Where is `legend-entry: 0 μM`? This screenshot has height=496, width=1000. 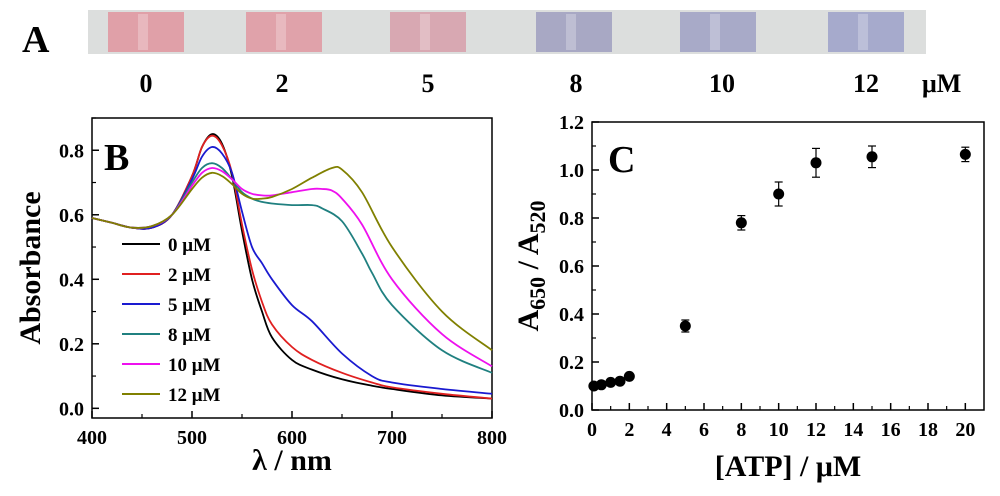
legend-entry: 0 μM is located at coordinates (189, 245).